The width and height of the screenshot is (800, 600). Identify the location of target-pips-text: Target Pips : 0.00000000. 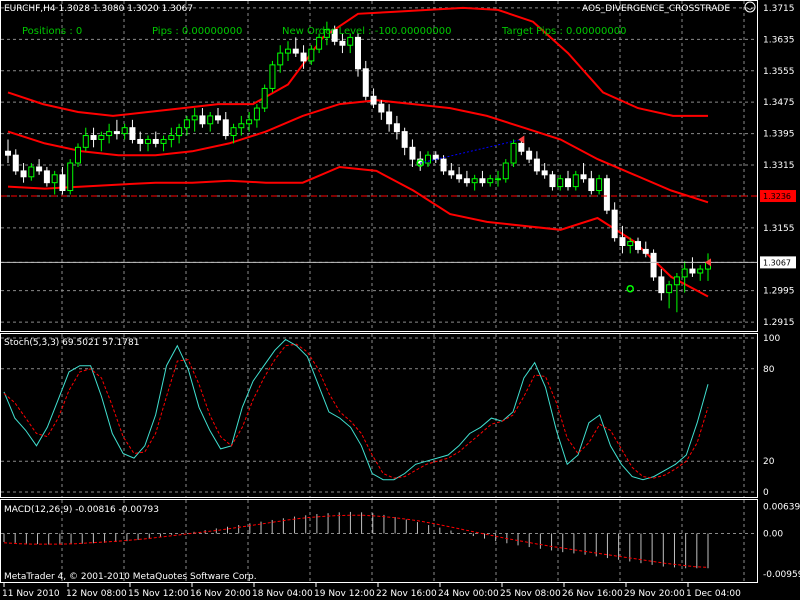
(563, 31).